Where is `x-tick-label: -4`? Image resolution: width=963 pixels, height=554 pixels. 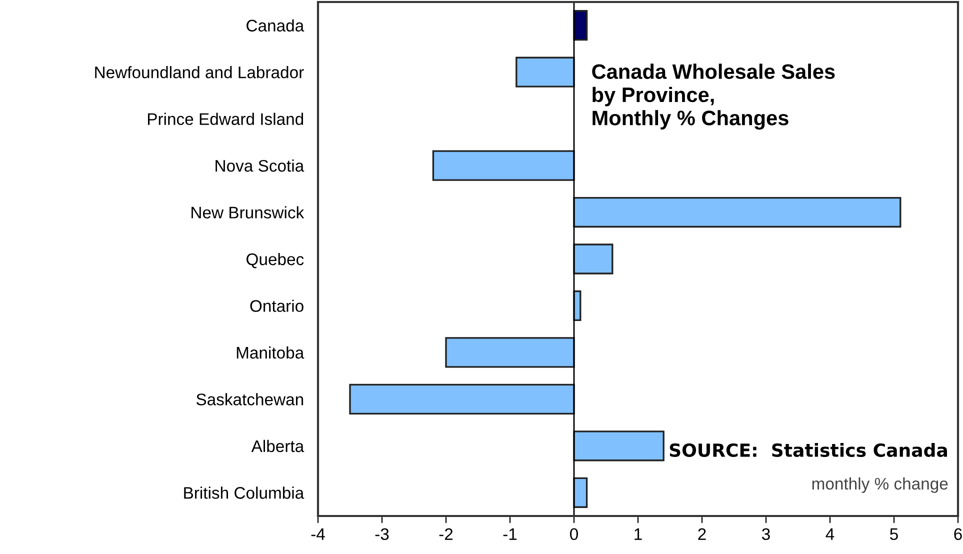
x-tick-label: -4 is located at coordinates (318, 534).